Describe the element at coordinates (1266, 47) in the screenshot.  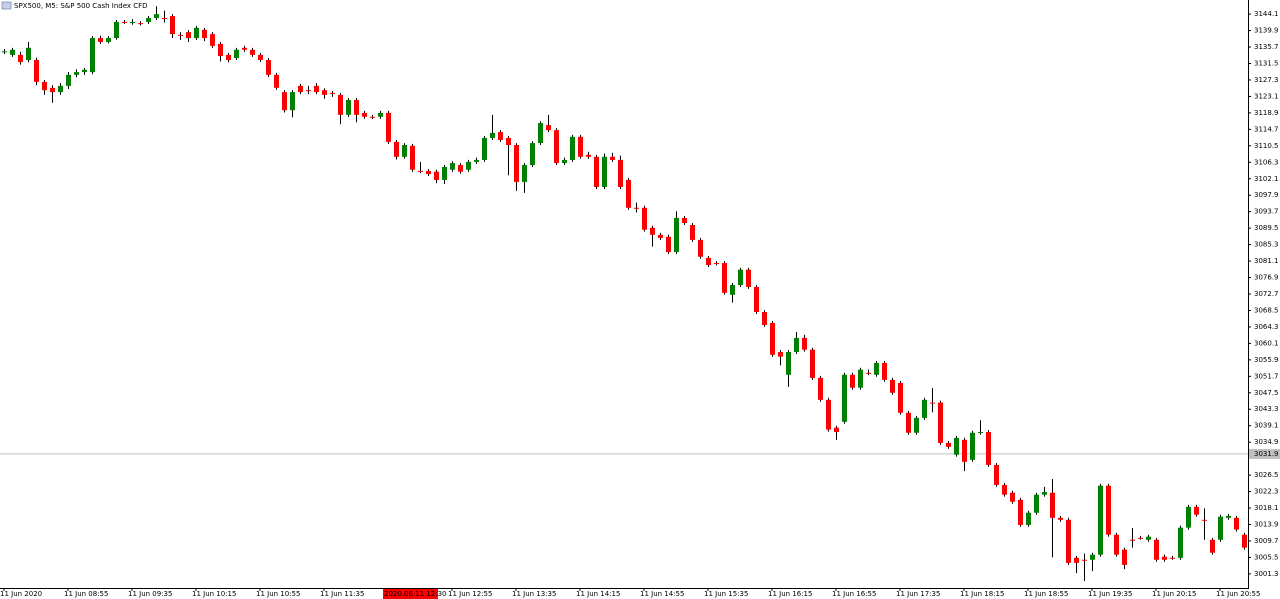
I see `y-tick-label: 3135.7` at that location.